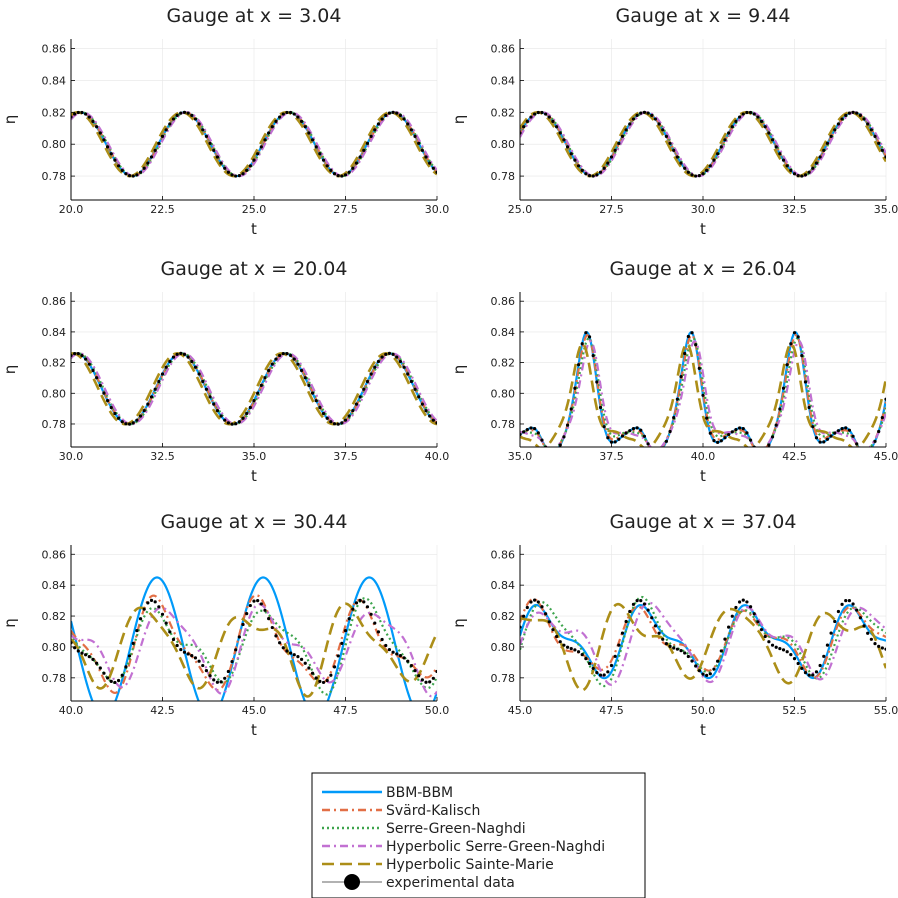 The width and height of the screenshot is (898, 898). I want to click on y-tick-label: 0.84, so click(503, 332).